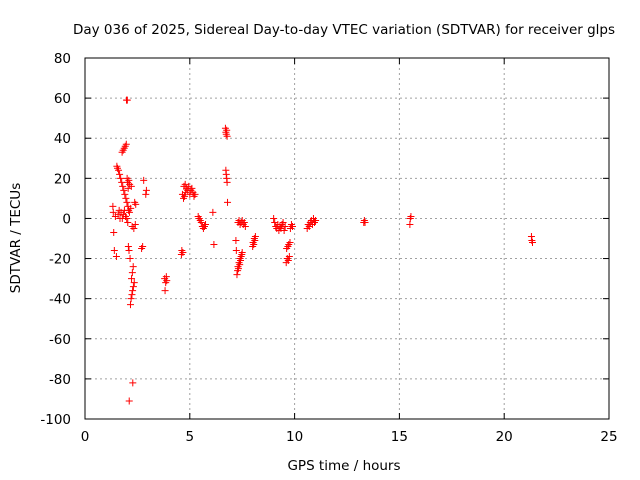  I want to click on y-axis-label: SDTVAR / TECUs, so click(16, 238).